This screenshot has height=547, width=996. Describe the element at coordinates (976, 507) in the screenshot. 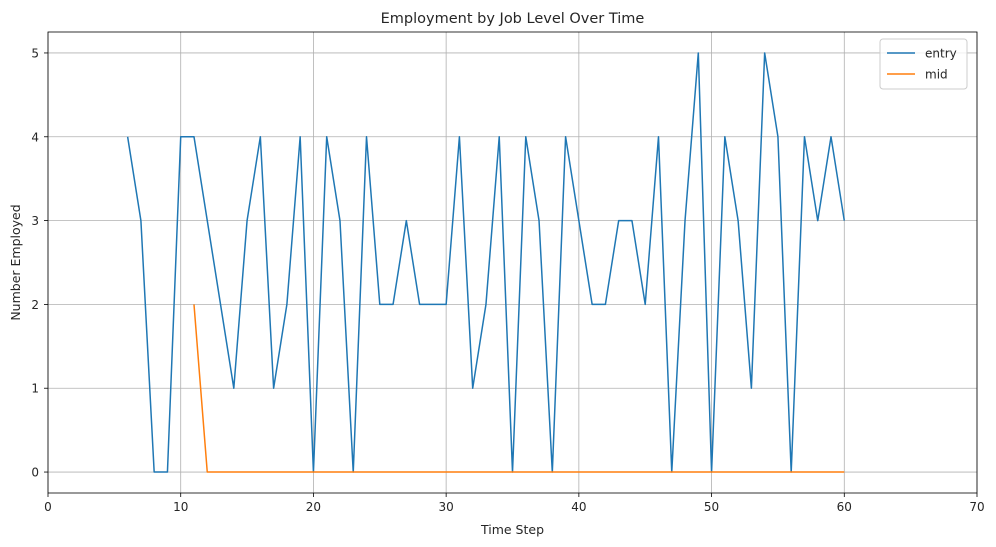

I see `x-tick-label: 70` at that location.